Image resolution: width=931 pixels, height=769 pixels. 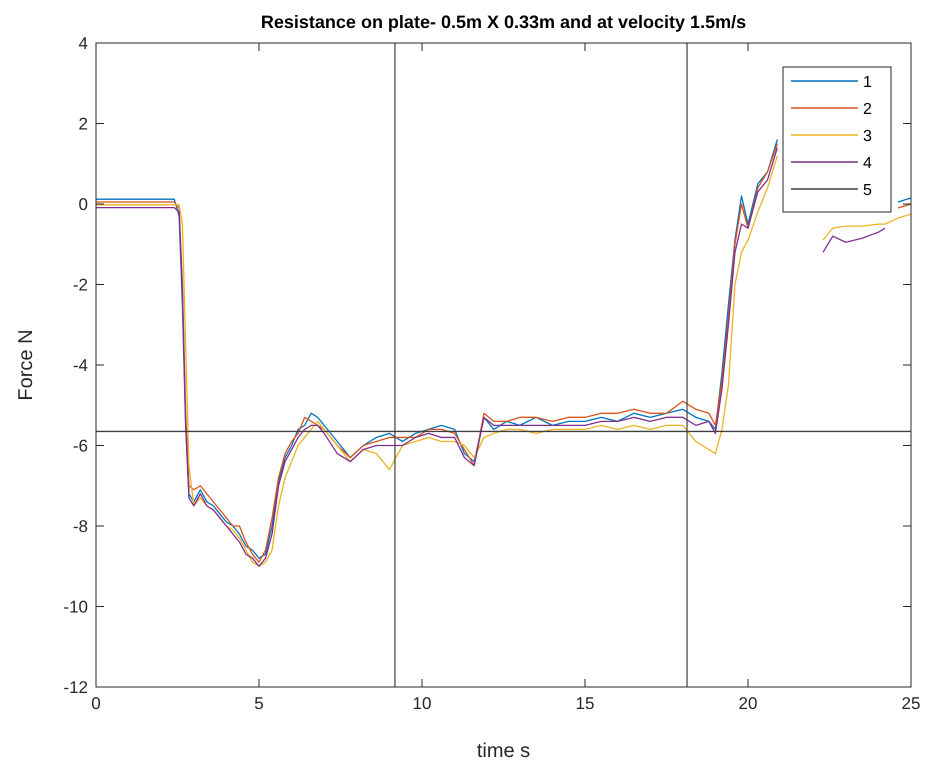 What do you see at coordinates (259, 703) in the screenshot?
I see `x-tick-label: 5` at bounding box center [259, 703].